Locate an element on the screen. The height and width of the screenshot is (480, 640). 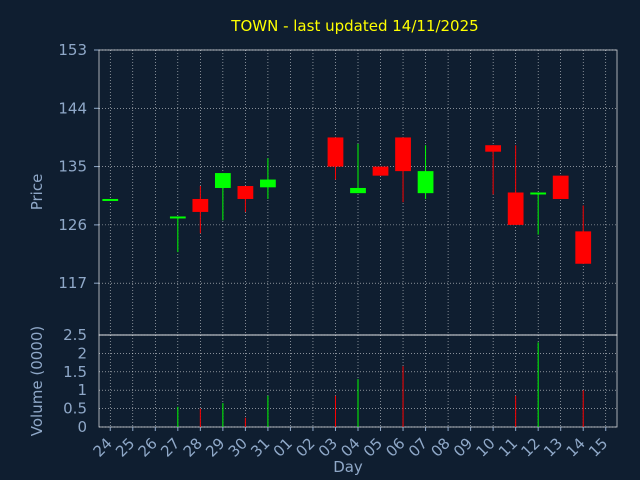
volume-tick-label: 2 is located at coordinates (82, 353).